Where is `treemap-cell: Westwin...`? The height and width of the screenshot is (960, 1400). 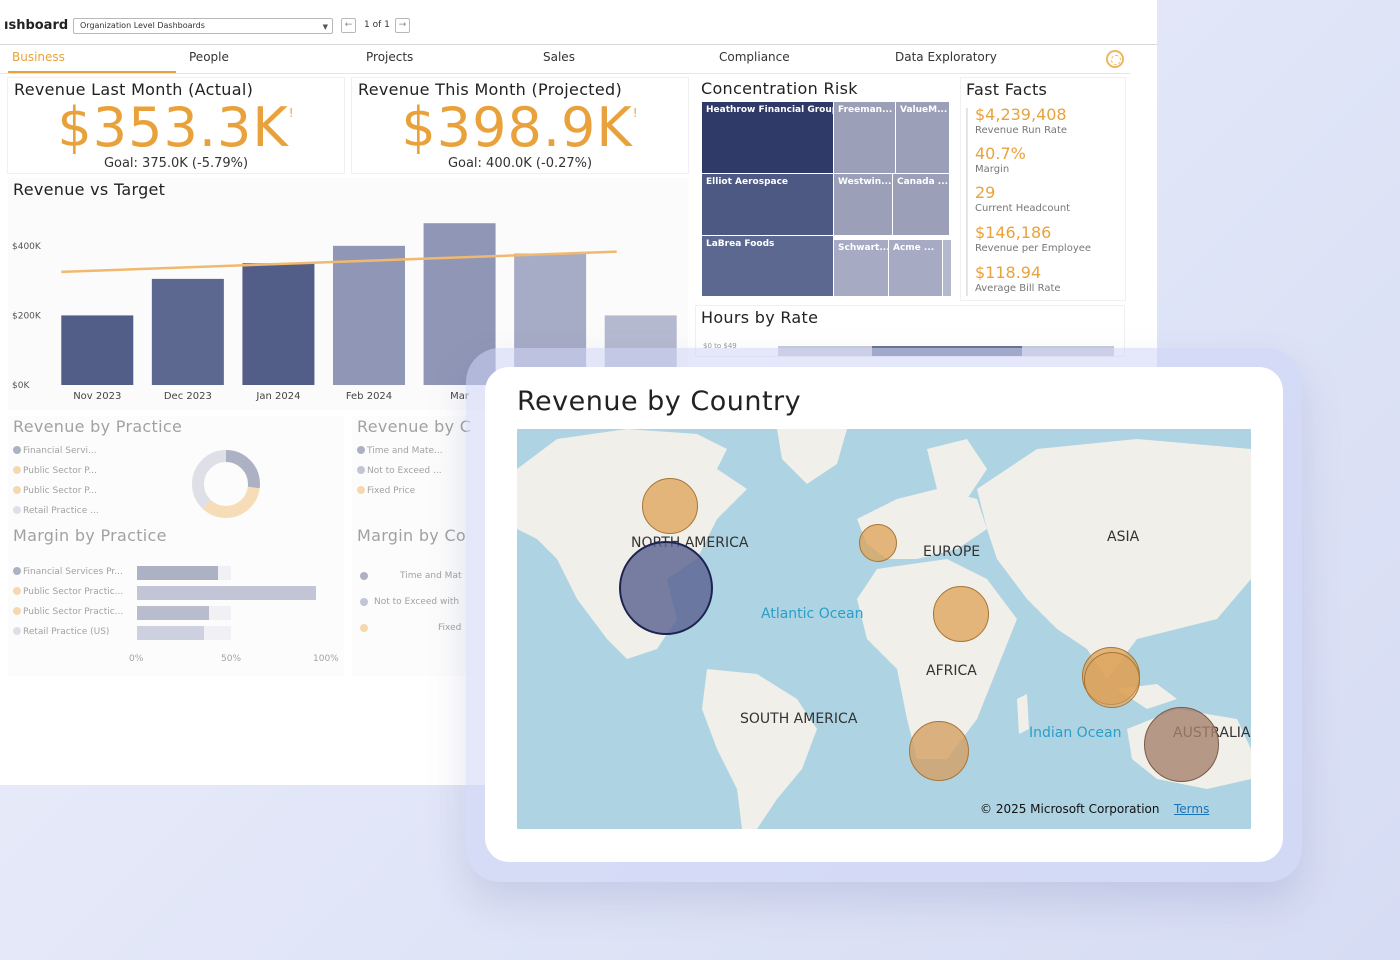 treemap-cell: Westwin... is located at coordinates (863, 204).